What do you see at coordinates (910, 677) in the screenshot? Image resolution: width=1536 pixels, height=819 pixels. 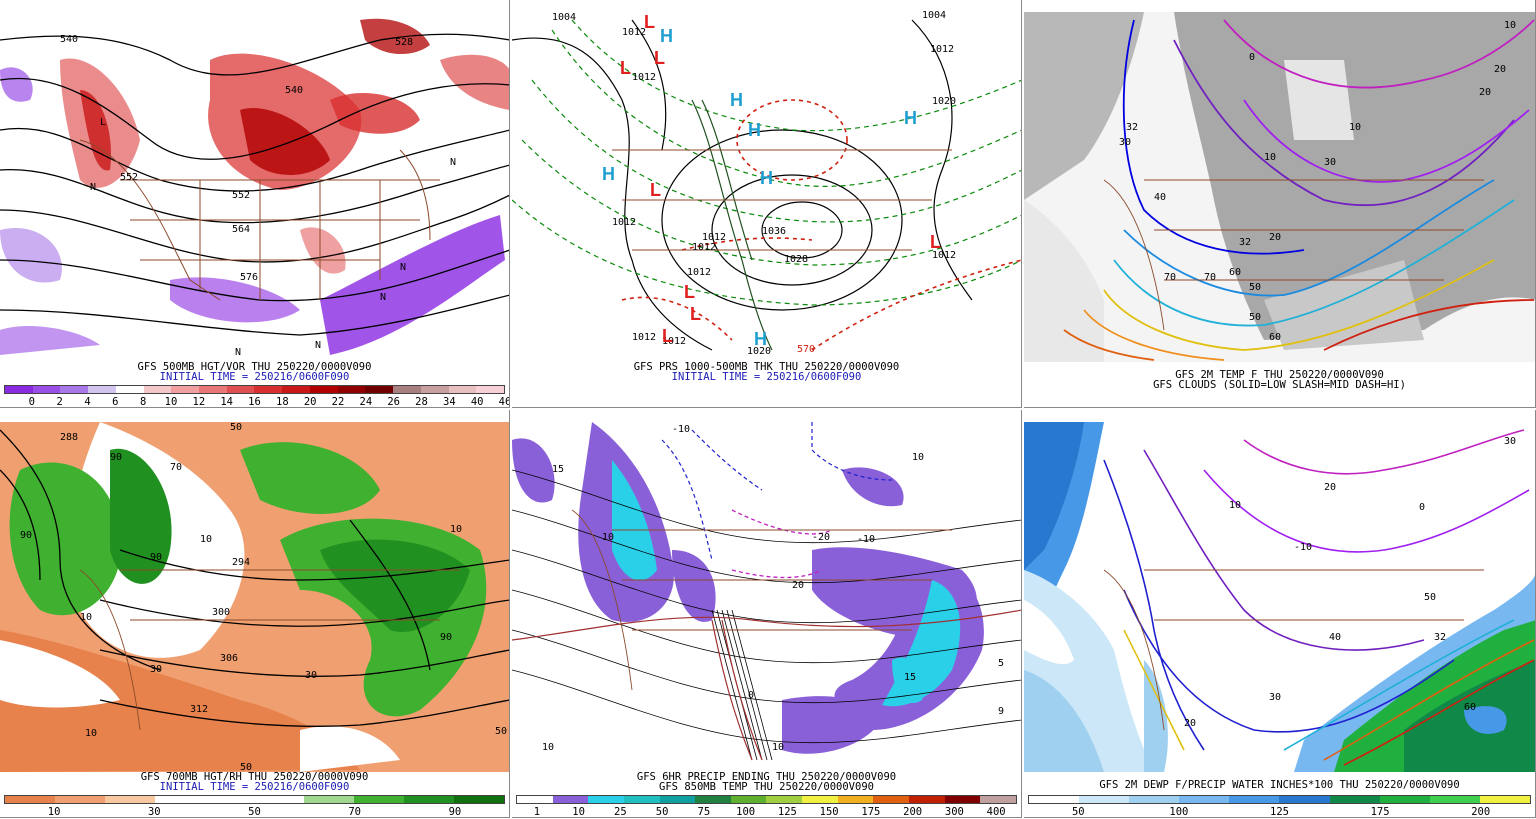 I see `temp-label: 15` at bounding box center [910, 677].